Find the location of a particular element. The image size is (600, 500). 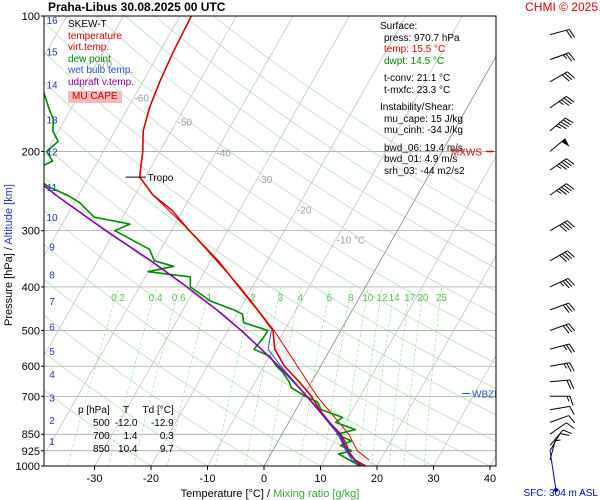

pressure-tick-label: 400 is located at coordinates (31, 288).